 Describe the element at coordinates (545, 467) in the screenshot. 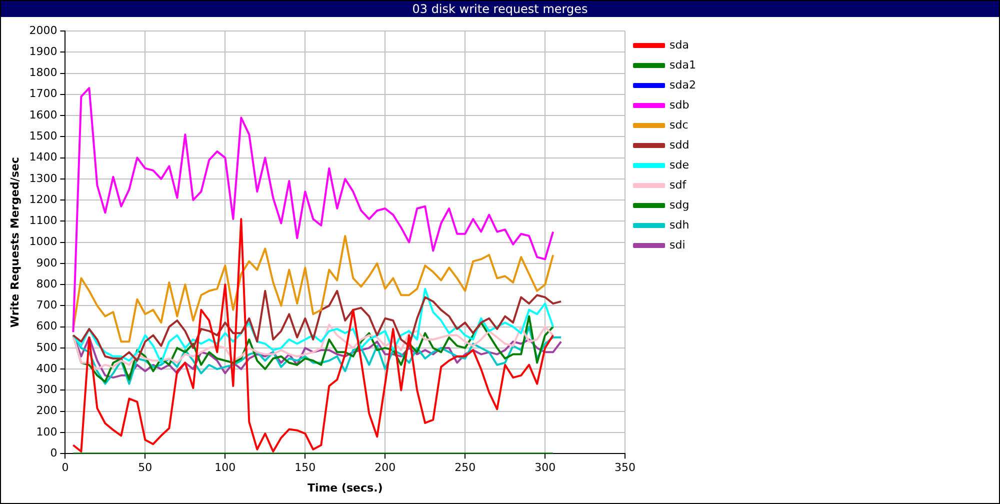

I see `x-tick-label: 300` at that location.